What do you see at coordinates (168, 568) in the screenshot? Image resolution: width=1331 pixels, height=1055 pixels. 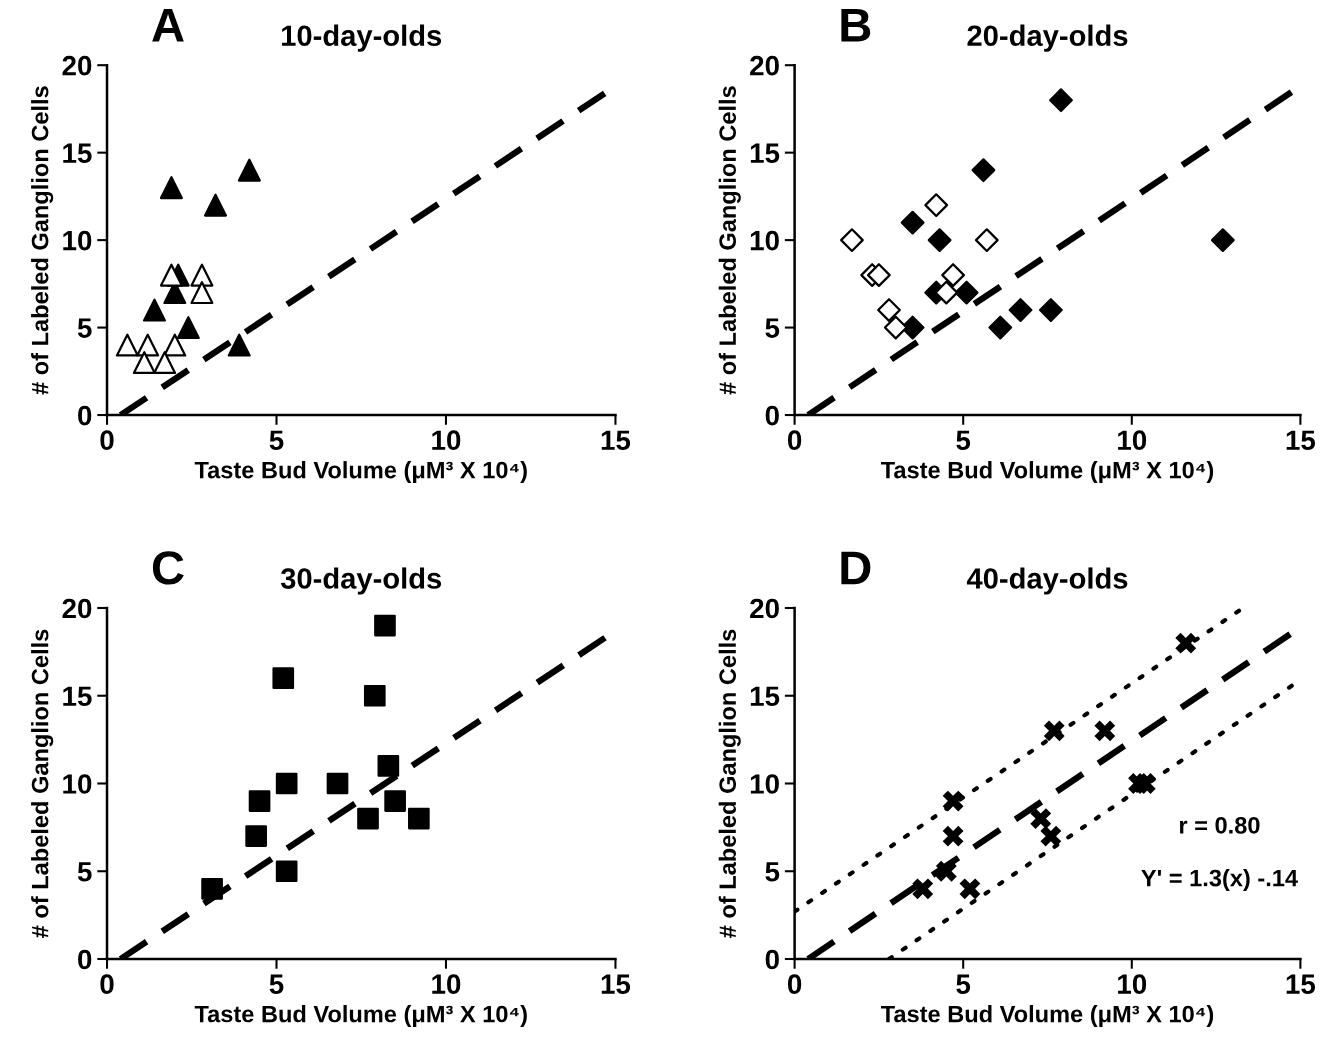 I see `text: C` at bounding box center [168, 568].